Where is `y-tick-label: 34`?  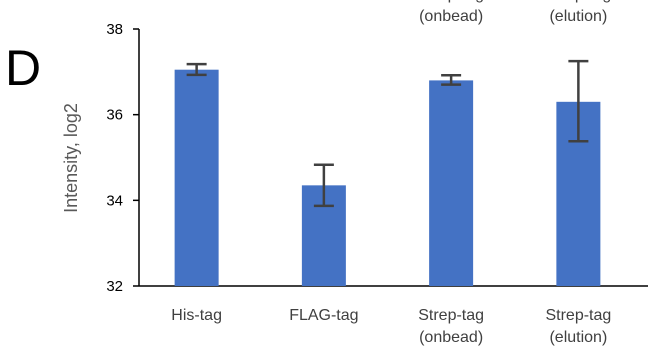
y-tick-label: 34 is located at coordinates (114, 200).